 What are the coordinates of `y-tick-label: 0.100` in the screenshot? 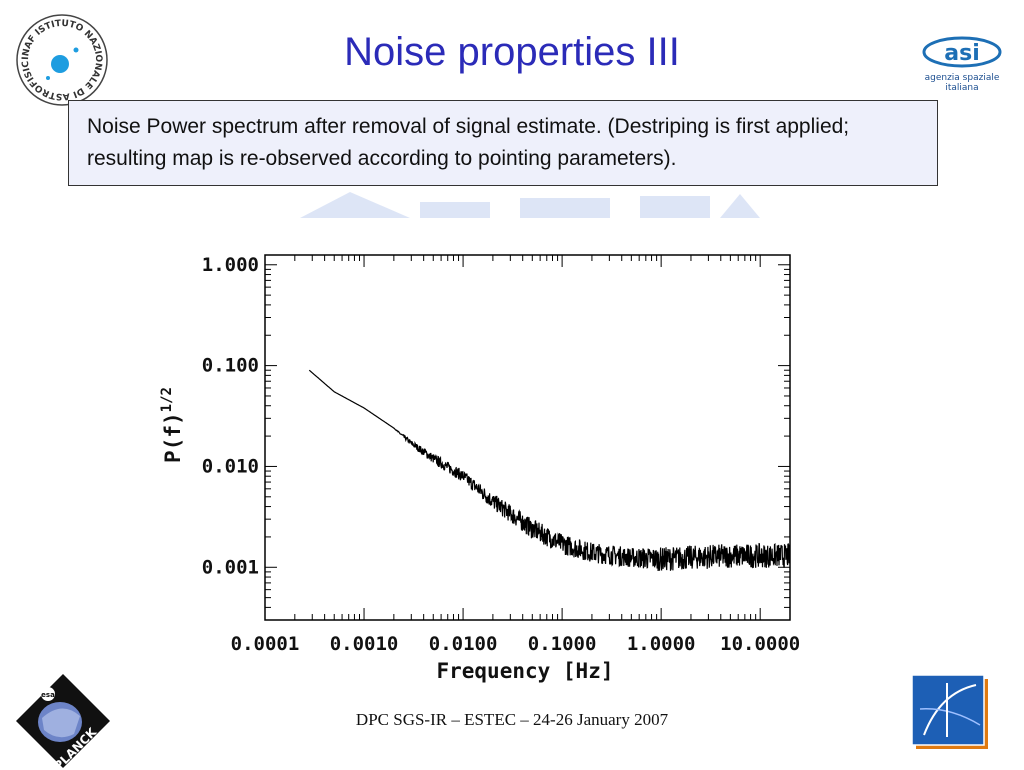 It's located at (230, 366).